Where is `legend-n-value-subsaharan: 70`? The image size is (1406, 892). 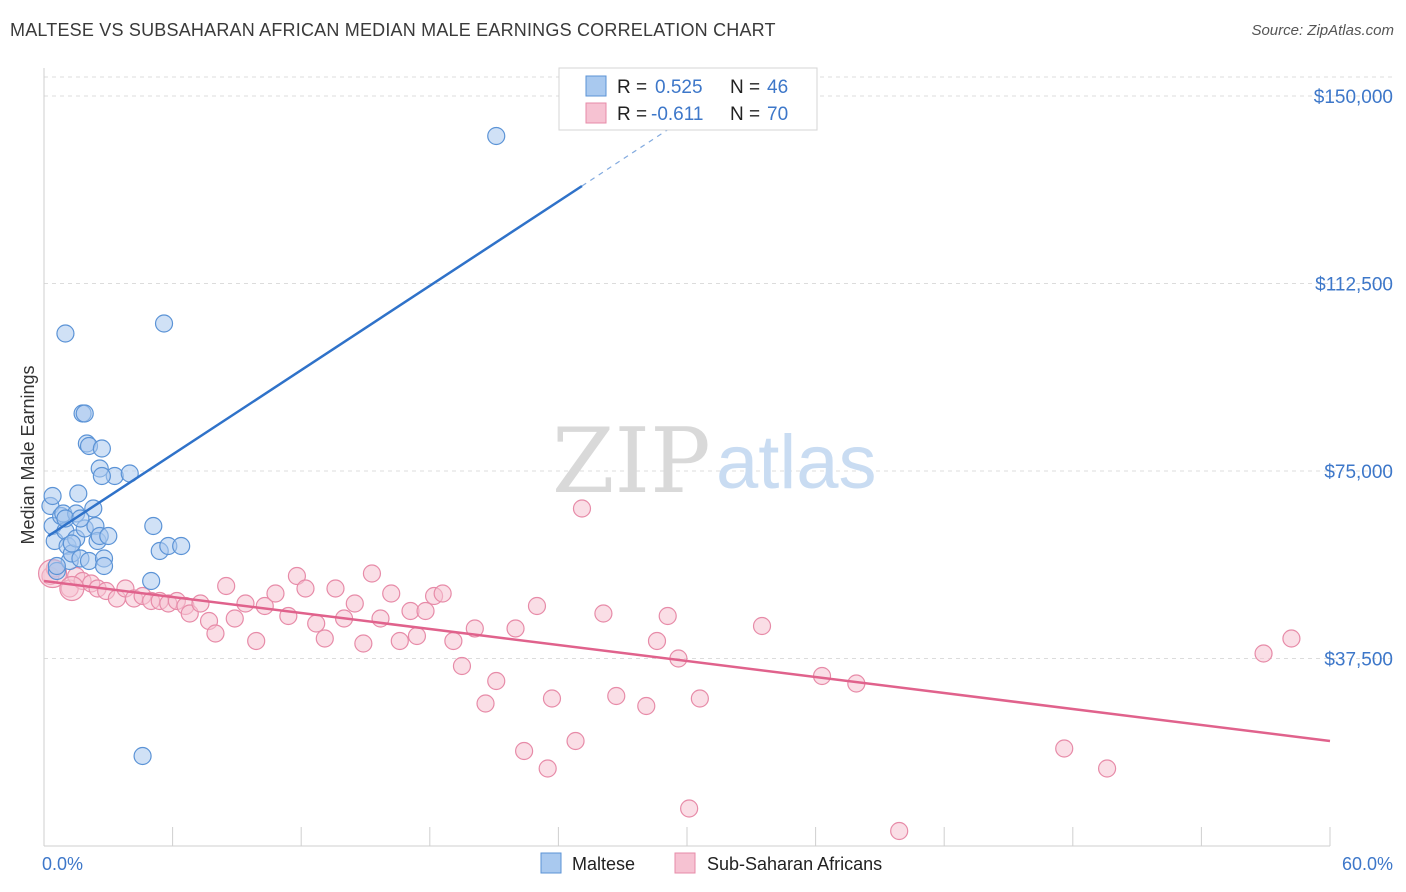
legend-n-value-subsaharan: 70 is located at coordinates (777, 114).